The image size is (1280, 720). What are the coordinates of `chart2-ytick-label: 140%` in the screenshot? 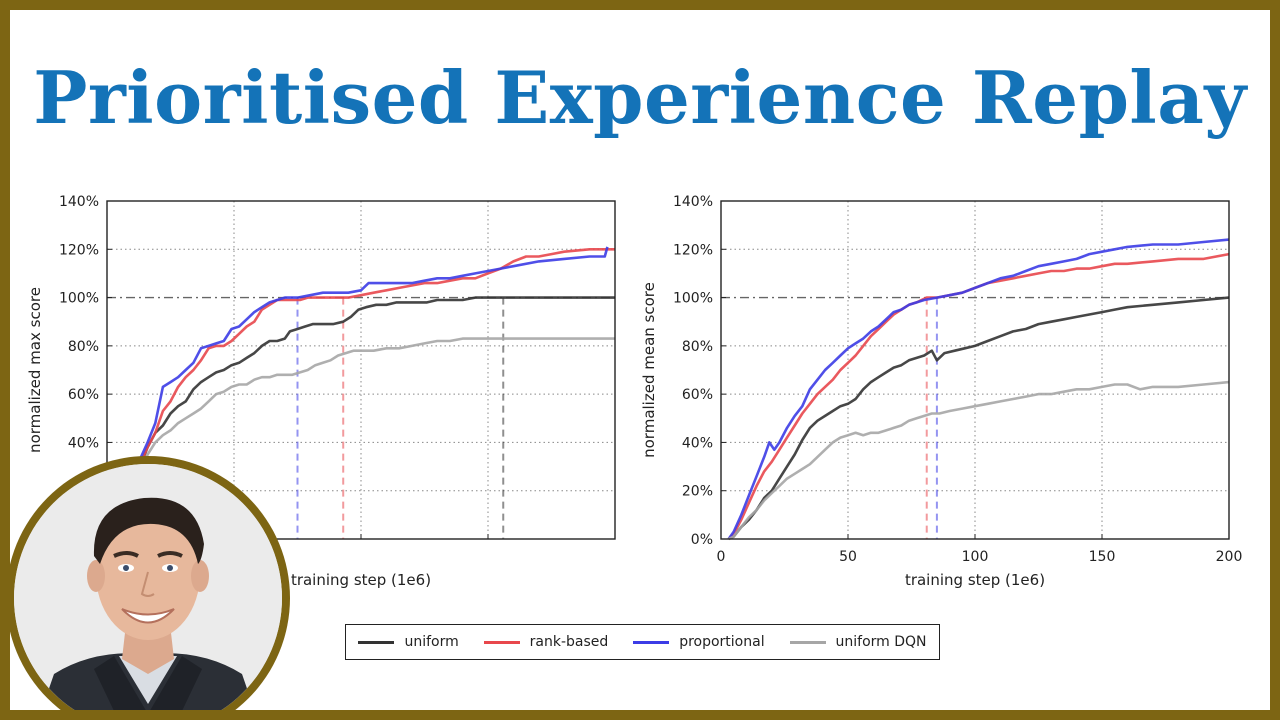 It's located at (693, 202).